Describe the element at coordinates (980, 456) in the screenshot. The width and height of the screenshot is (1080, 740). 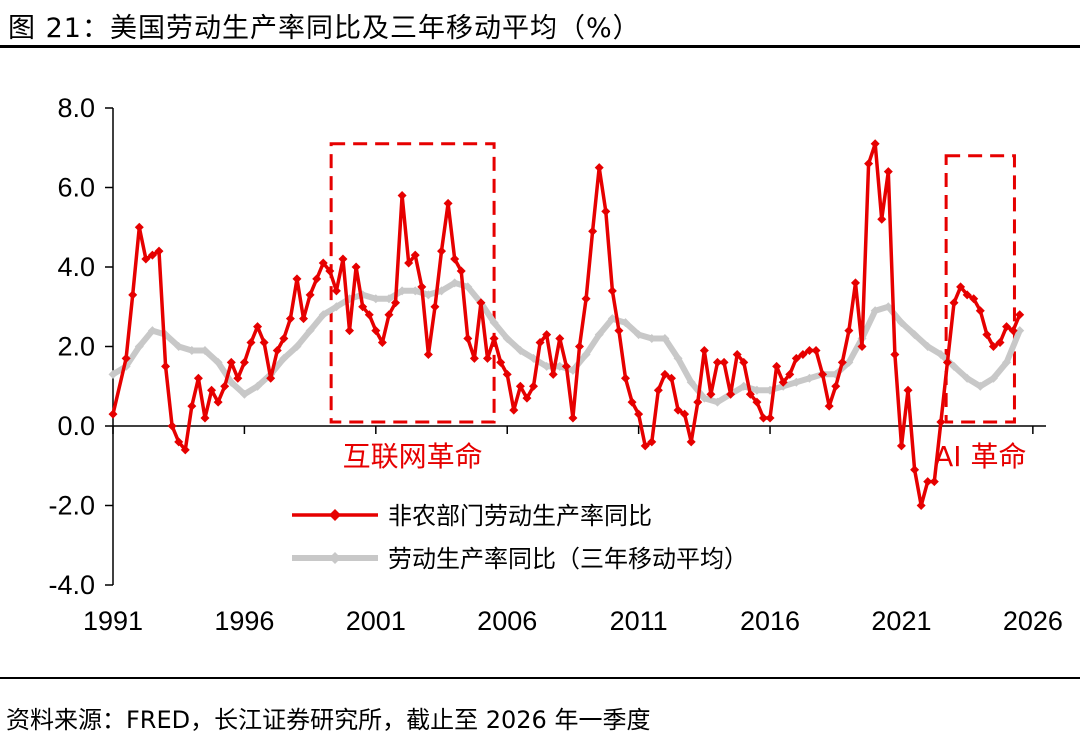
I see `annotation-label: AI 革命` at that location.